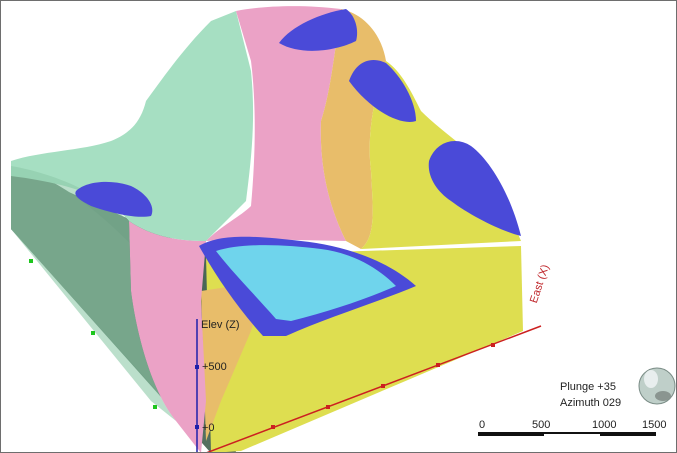  Describe the element at coordinates (604, 425) in the screenshot. I see `scale-label-1000: 1000` at that location.